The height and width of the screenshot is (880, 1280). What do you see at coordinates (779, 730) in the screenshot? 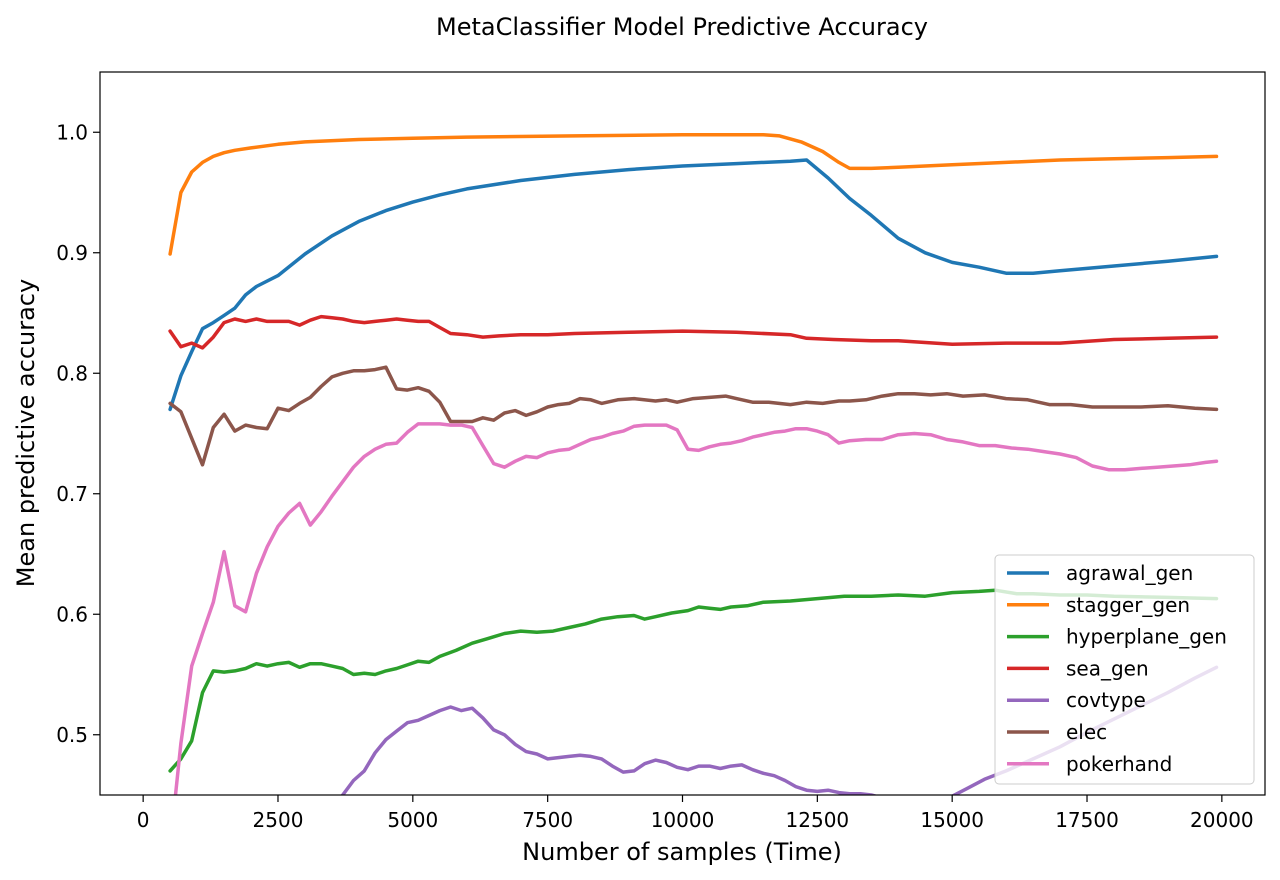
I see `series-line-covtype` at bounding box center [779, 730].